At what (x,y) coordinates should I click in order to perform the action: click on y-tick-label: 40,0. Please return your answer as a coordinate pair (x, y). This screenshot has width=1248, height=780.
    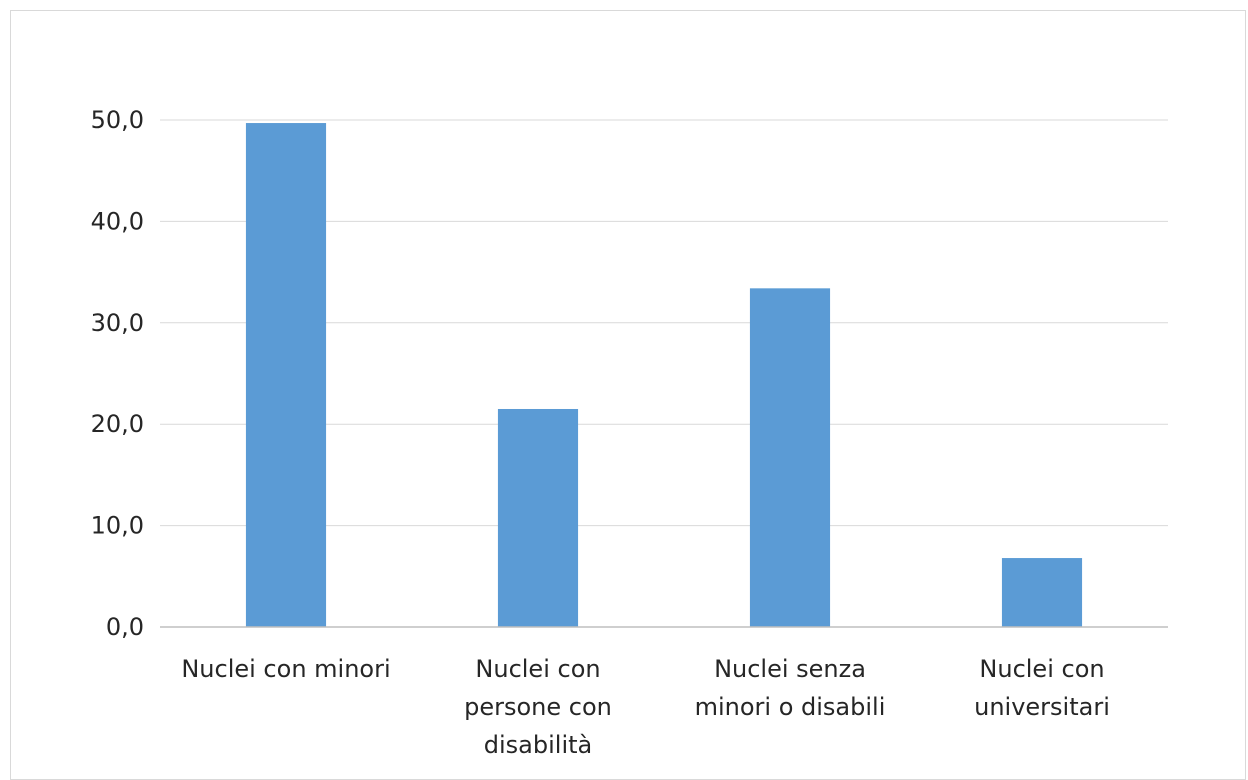
    Looking at the image, I should click on (117, 221).